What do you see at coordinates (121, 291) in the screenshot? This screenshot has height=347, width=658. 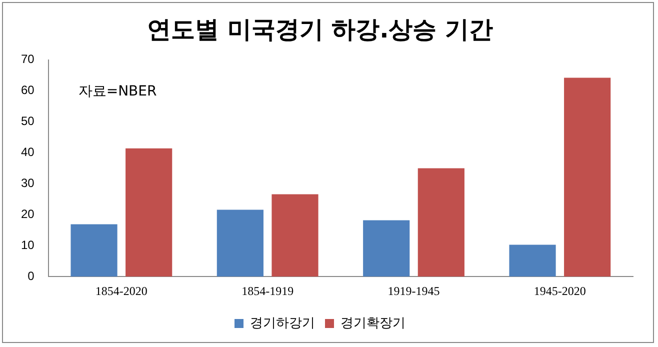 I see `x-tick-label: 1854-2020` at bounding box center [121, 291].